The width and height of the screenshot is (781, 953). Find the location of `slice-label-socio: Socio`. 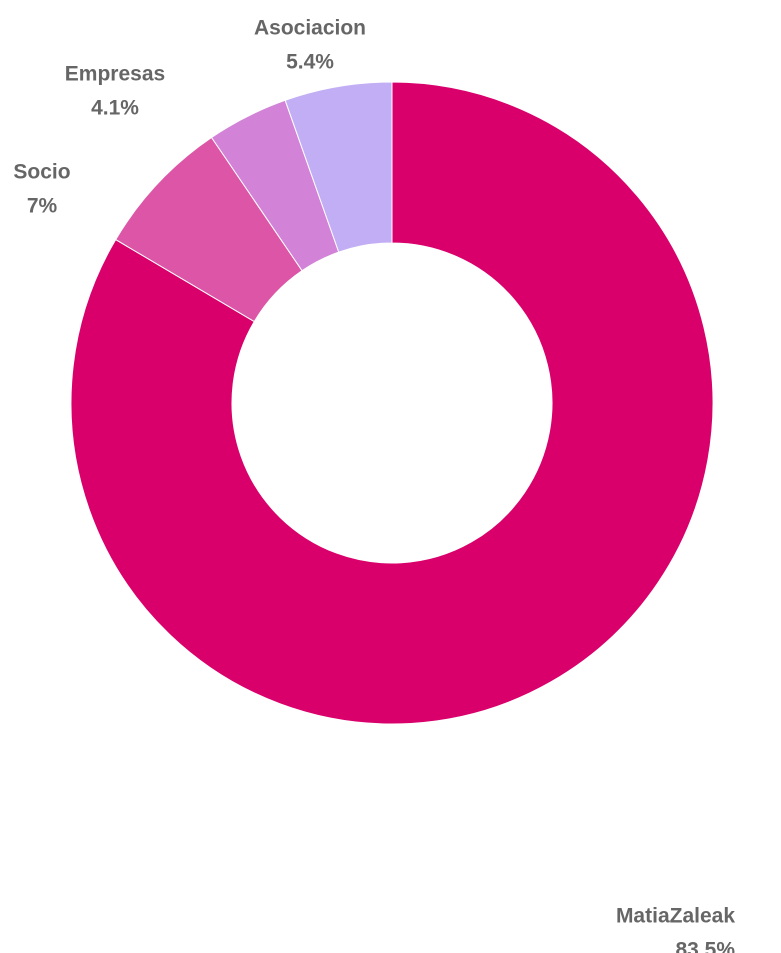

slice-label-socio: Socio is located at coordinates (41, 171).